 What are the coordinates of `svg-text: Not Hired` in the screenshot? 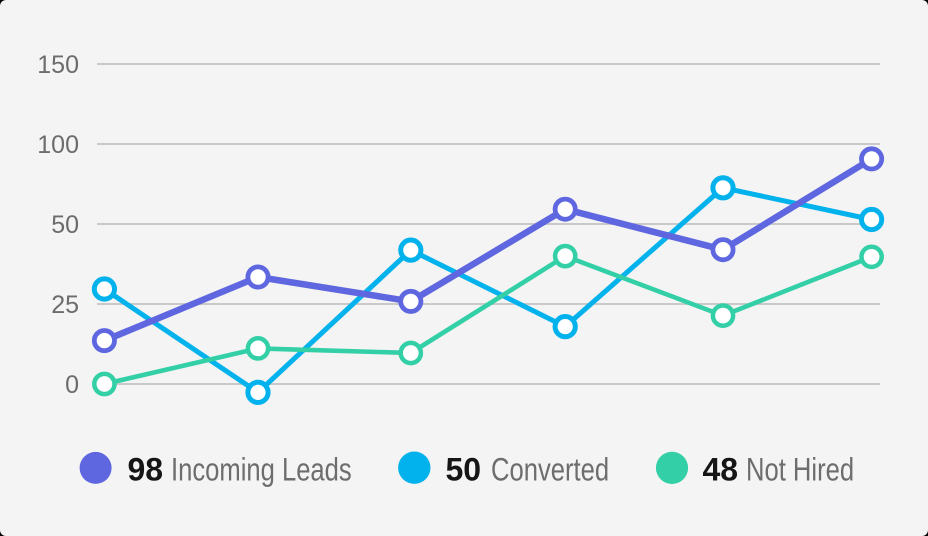 It's located at (800, 470).